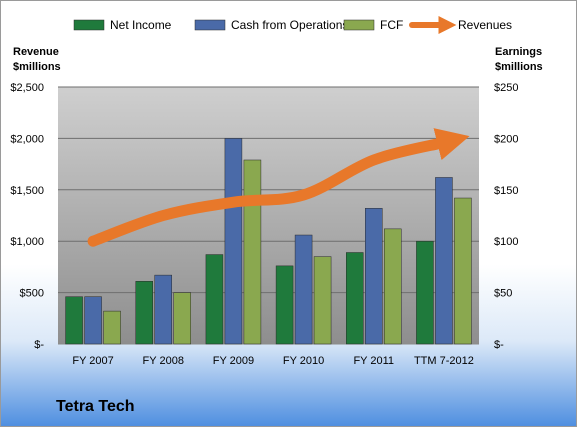  What do you see at coordinates (27, 139) in the screenshot?
I see `left-tick-label: $2,000` at bounding box center [27, 139].